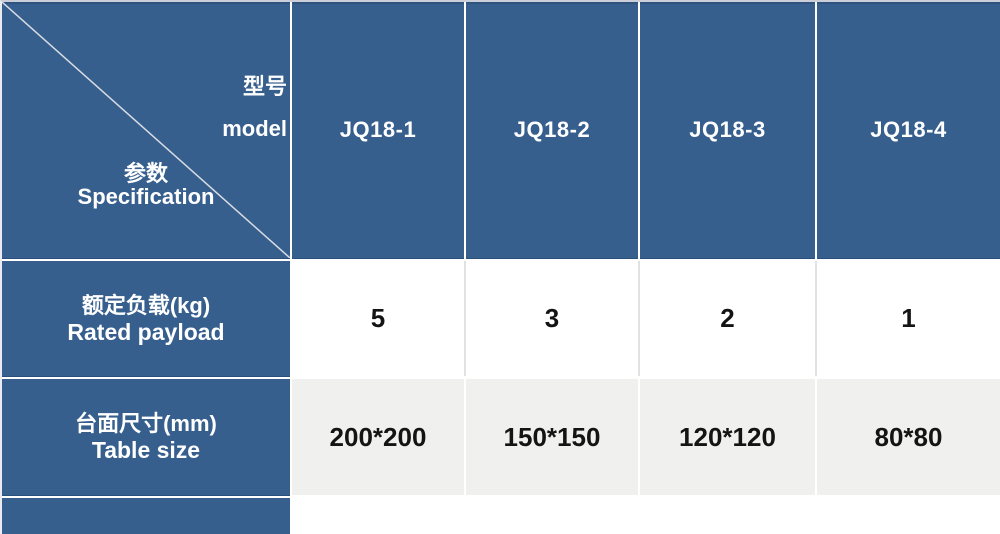  I want to click on value-table-size-jq18-1: 200*200, so click(378, 437).